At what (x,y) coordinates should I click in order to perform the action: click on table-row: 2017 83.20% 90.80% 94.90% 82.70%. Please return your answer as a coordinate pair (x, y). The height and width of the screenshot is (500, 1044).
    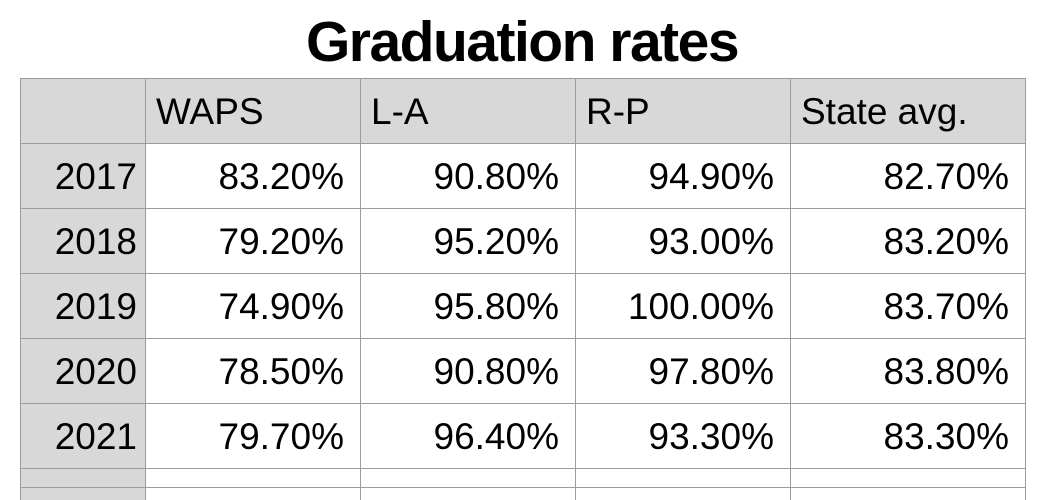
    Looking at the image, I should click on (523, 176).